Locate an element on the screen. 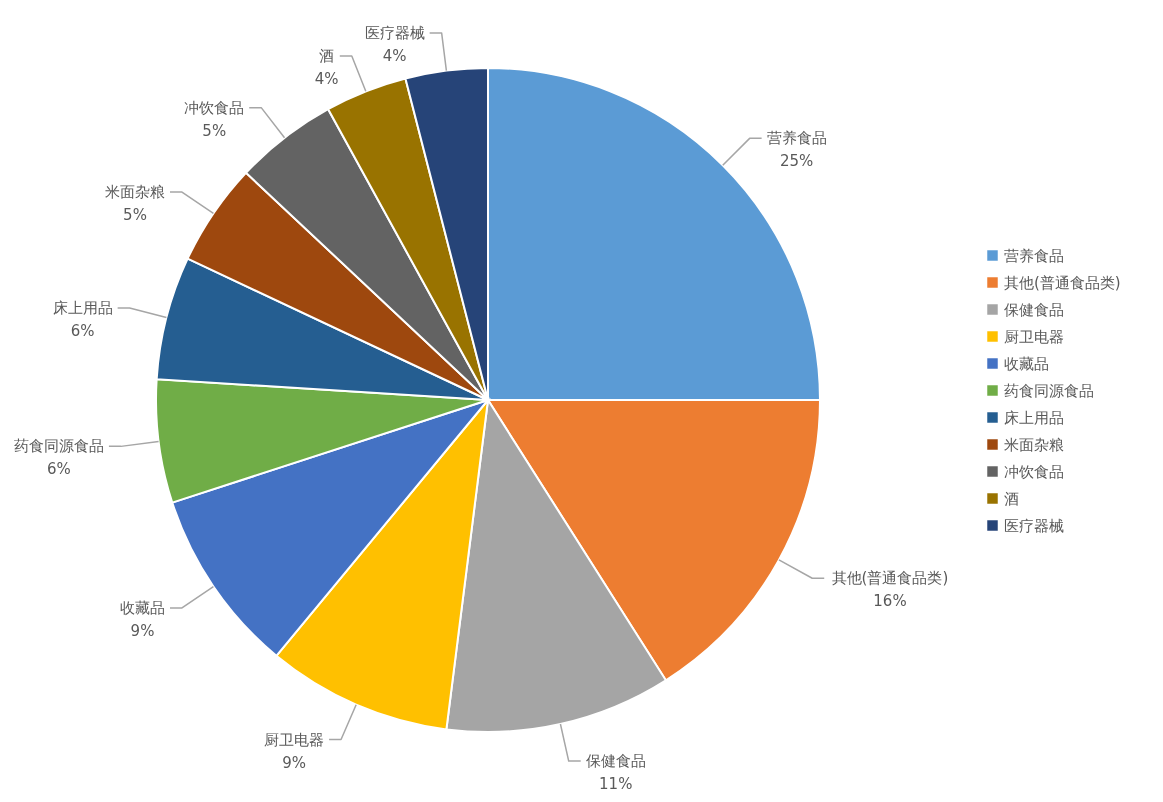  slice-label: 收藏品 is located at coordinates (142, 607).